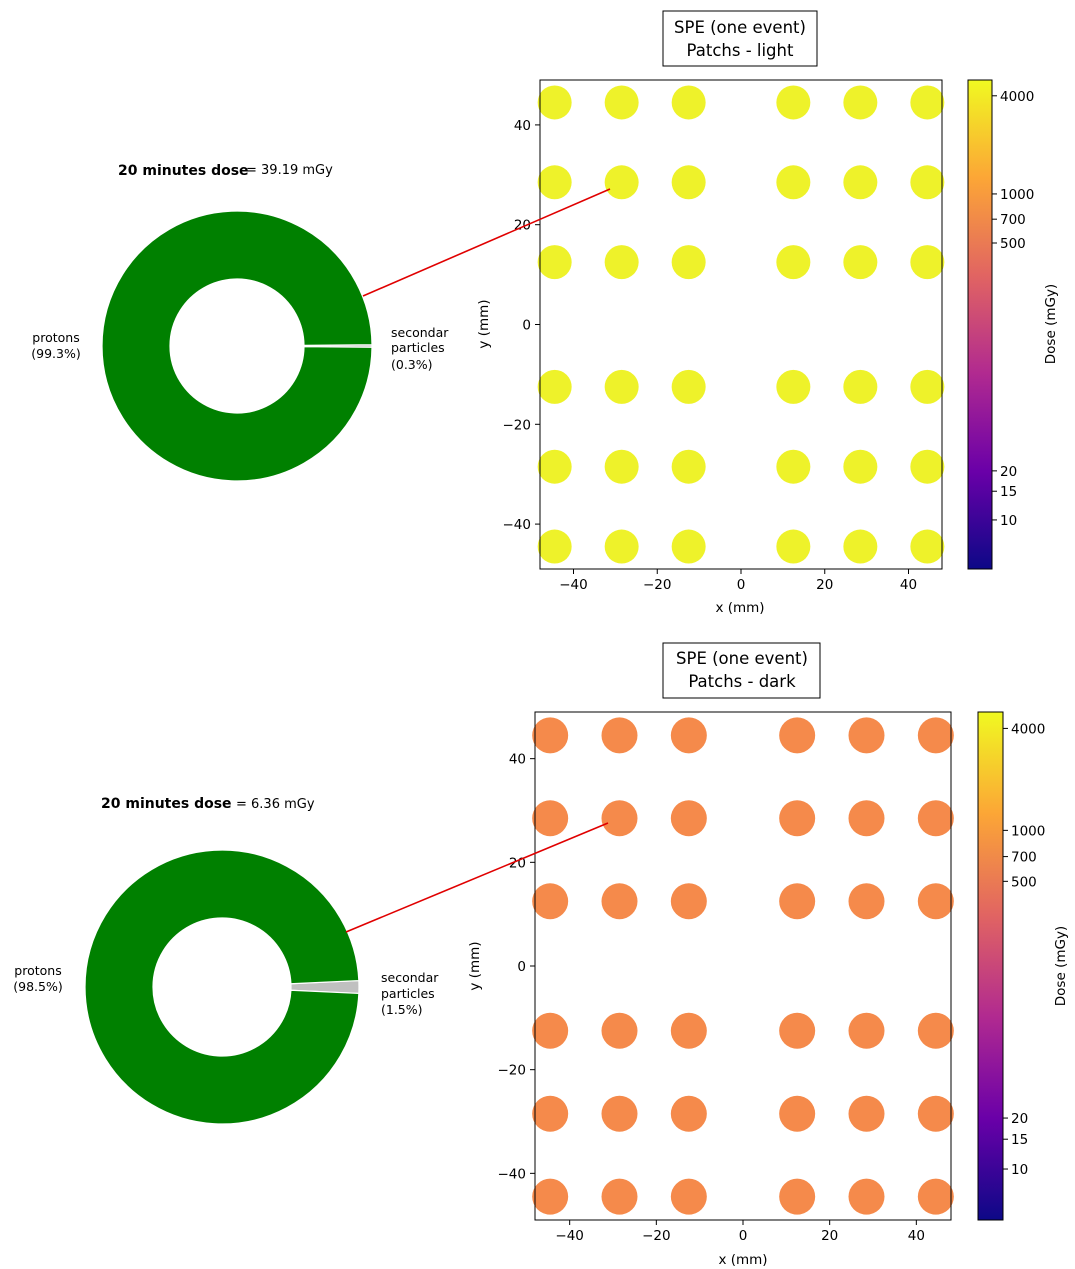 This screenshot has height=1269, width=1075. Describe the element at coordinates (412, 364) in the screenshot. I see `slice-percent-secondary: (0.3%)` at that location.